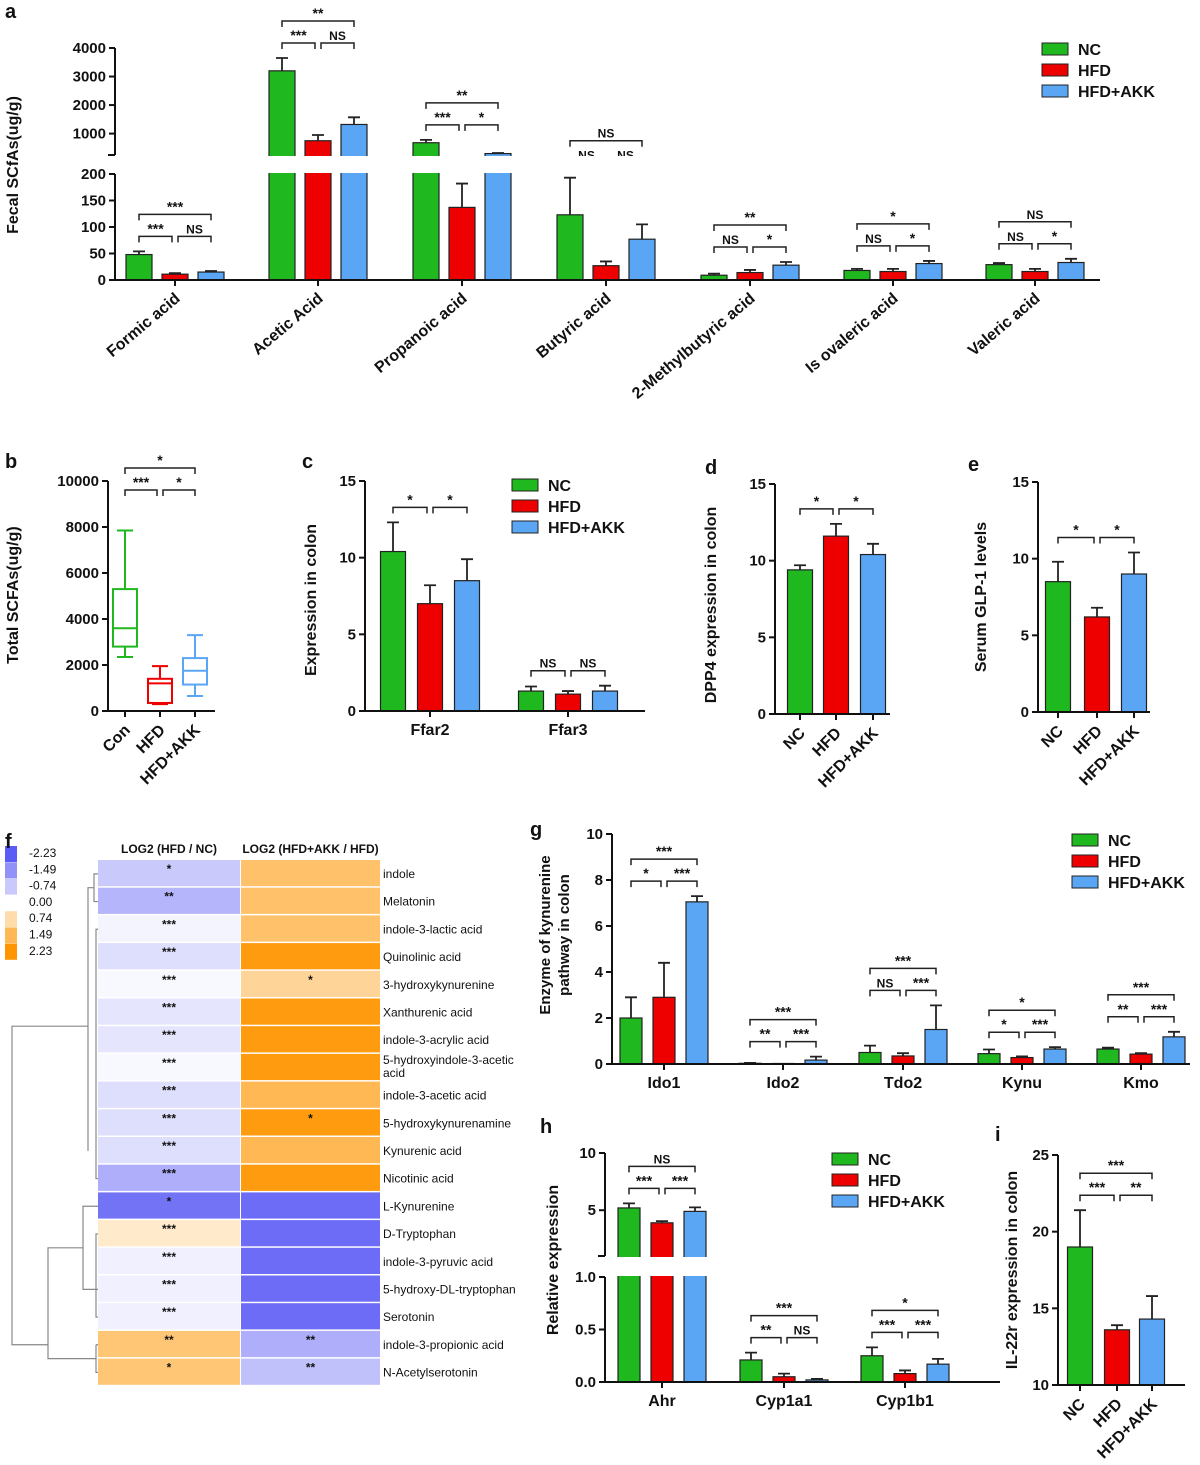 The image size is (1200, 1465). What do you see at coordinates (585, 1277) in the screenshot?
I see `y-tick-label: 1.0` at bounding box center [585, 1277].